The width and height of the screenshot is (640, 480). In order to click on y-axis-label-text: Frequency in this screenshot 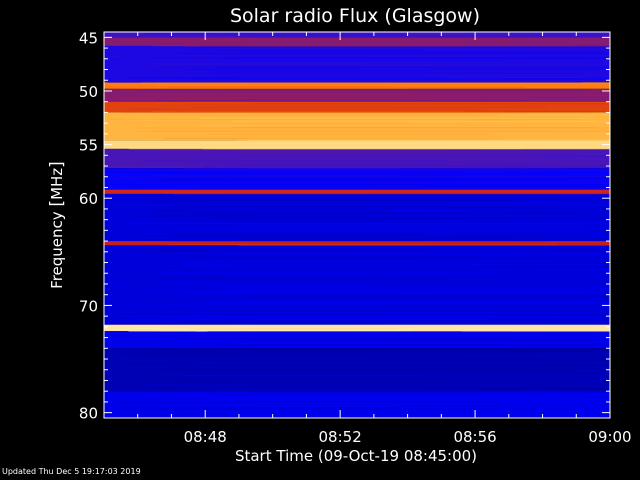, I will do `click(57, 248)`.